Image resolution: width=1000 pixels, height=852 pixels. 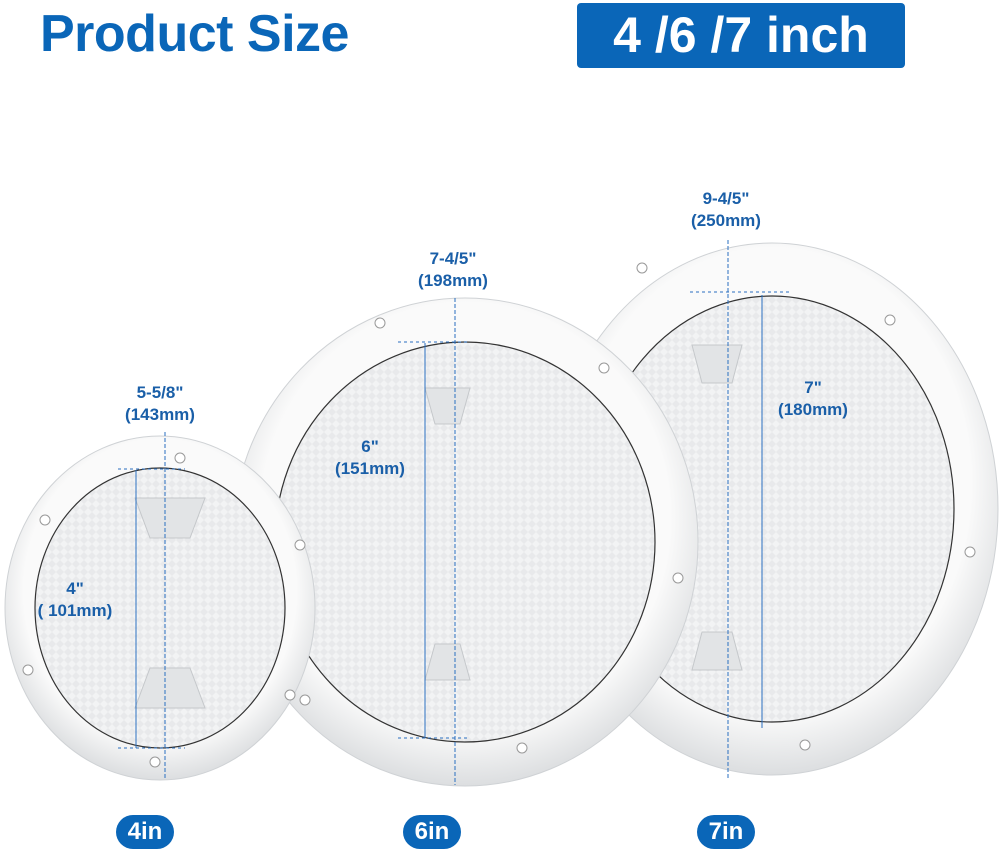 What do you see at coordinates (432, 832) in the screenshot?
I see `size-label-6in: 6in` at bounding box center [432, 832].